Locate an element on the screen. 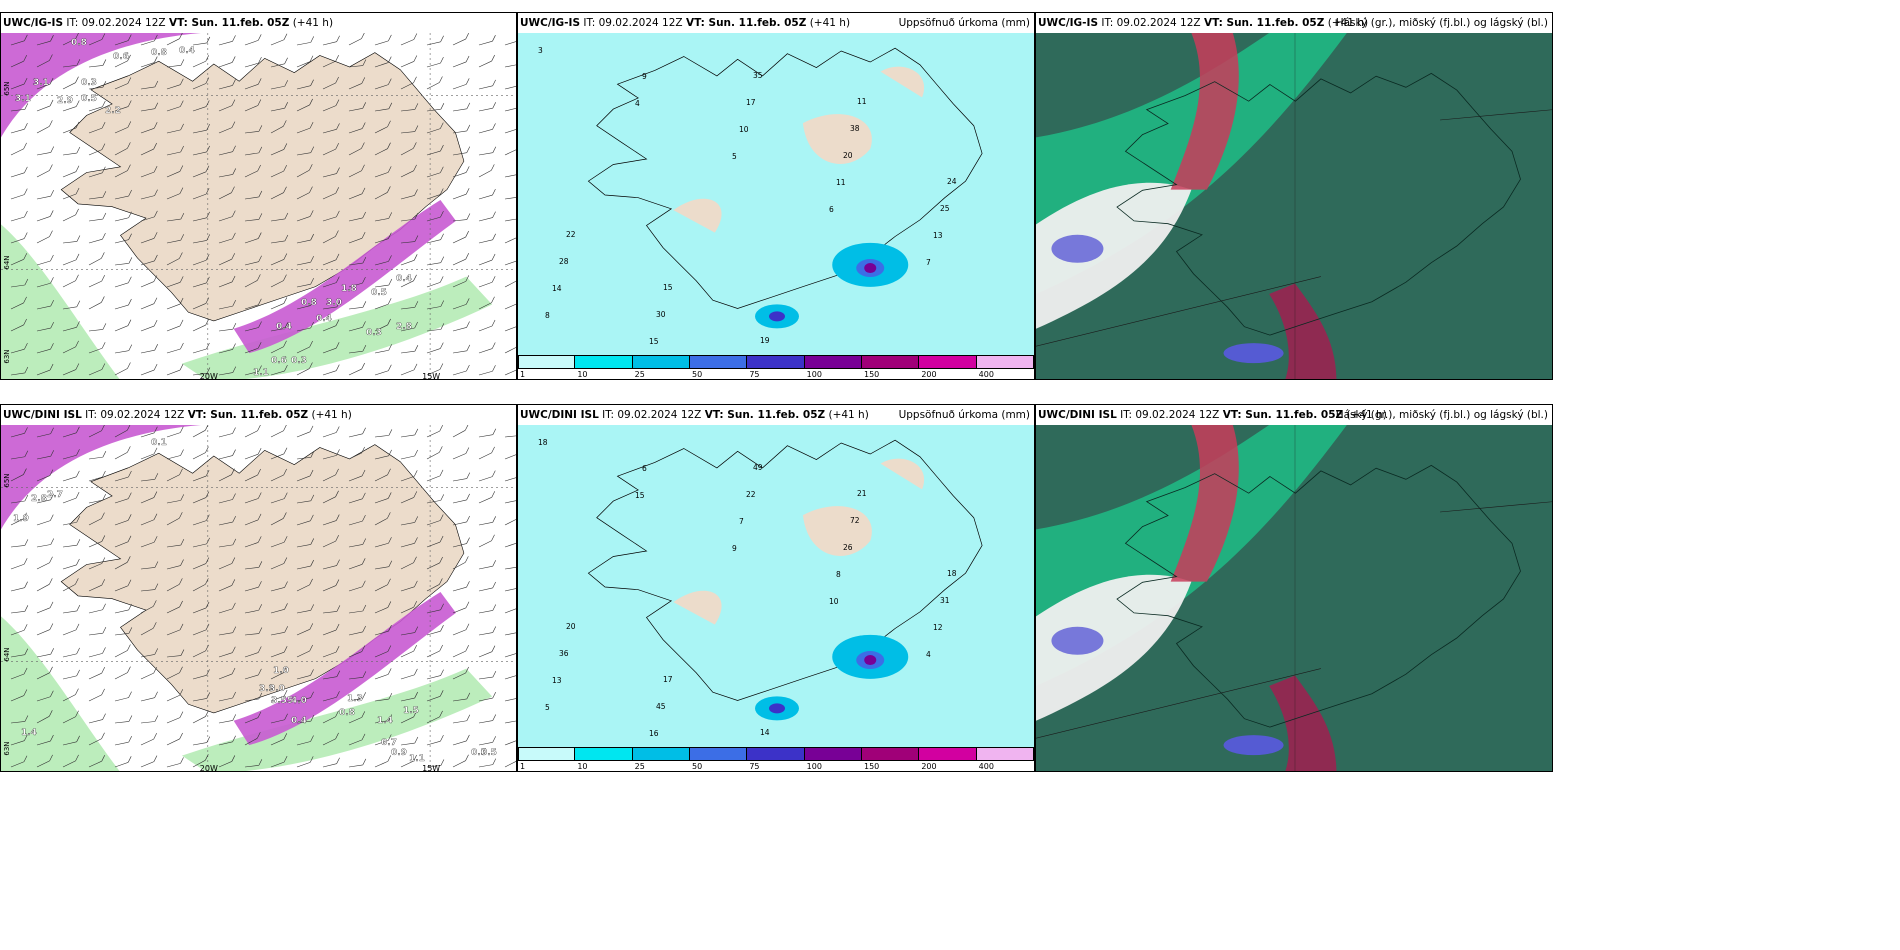 The width and height of the screenshot is (1900, 950). precip-value-label: 1.4 is located at coordinates (29, 733).